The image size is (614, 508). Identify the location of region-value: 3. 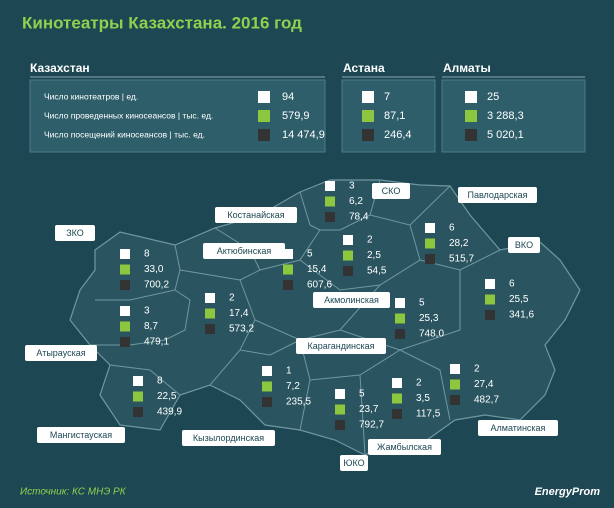
(147, 311).